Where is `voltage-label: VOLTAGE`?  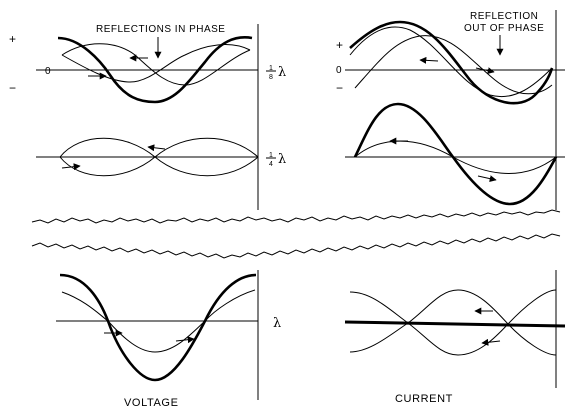 voltage-label: VOLTAGE is located at coordinates (151, 403).